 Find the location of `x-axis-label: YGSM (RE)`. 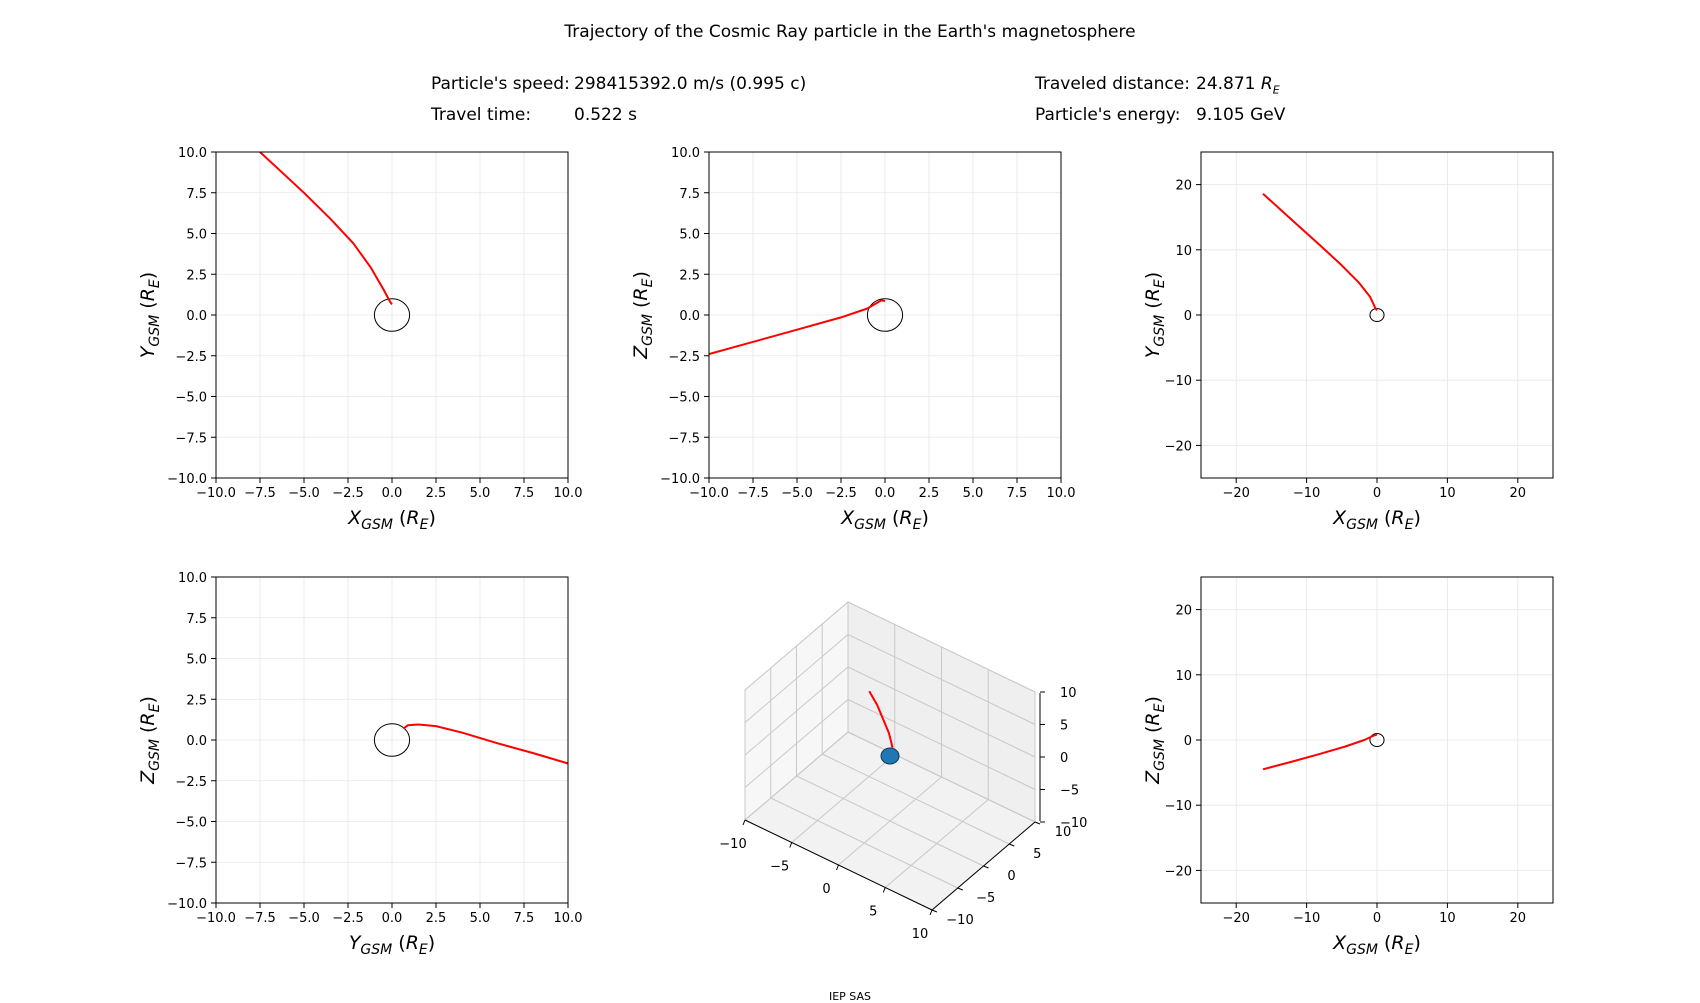

x-axis-label: YGSM (RE) is located at coordinates (392, 945).